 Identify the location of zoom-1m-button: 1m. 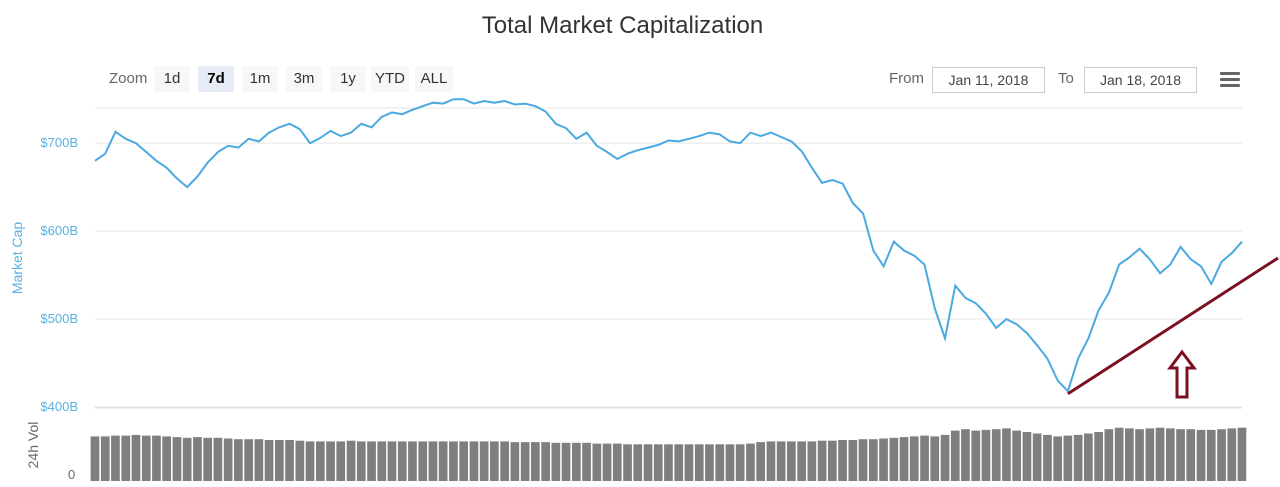
(260, 79).